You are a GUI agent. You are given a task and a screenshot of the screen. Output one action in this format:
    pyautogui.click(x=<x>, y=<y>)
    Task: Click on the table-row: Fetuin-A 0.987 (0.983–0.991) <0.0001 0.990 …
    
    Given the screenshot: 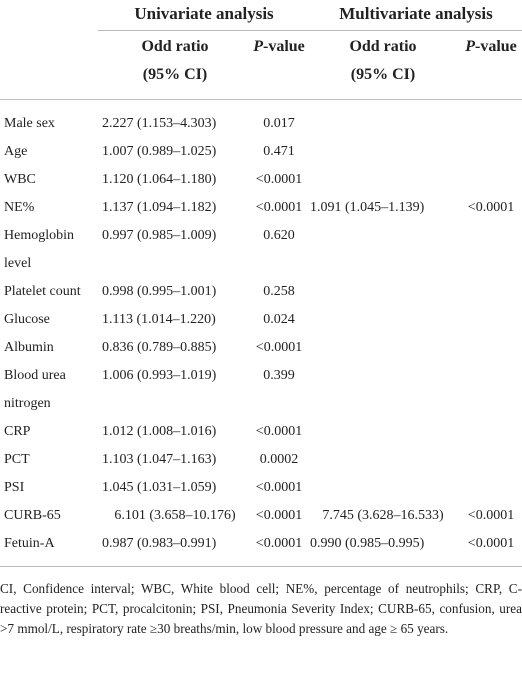 What is the action you would take?
    pyautogui.click(x=261, y=548)
    